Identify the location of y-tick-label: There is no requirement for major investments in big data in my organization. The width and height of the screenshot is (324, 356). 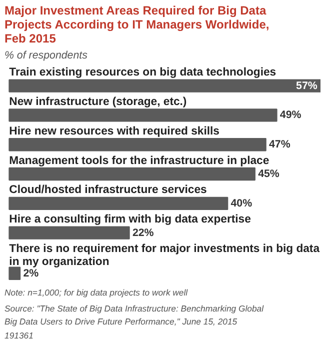
(164, 255).